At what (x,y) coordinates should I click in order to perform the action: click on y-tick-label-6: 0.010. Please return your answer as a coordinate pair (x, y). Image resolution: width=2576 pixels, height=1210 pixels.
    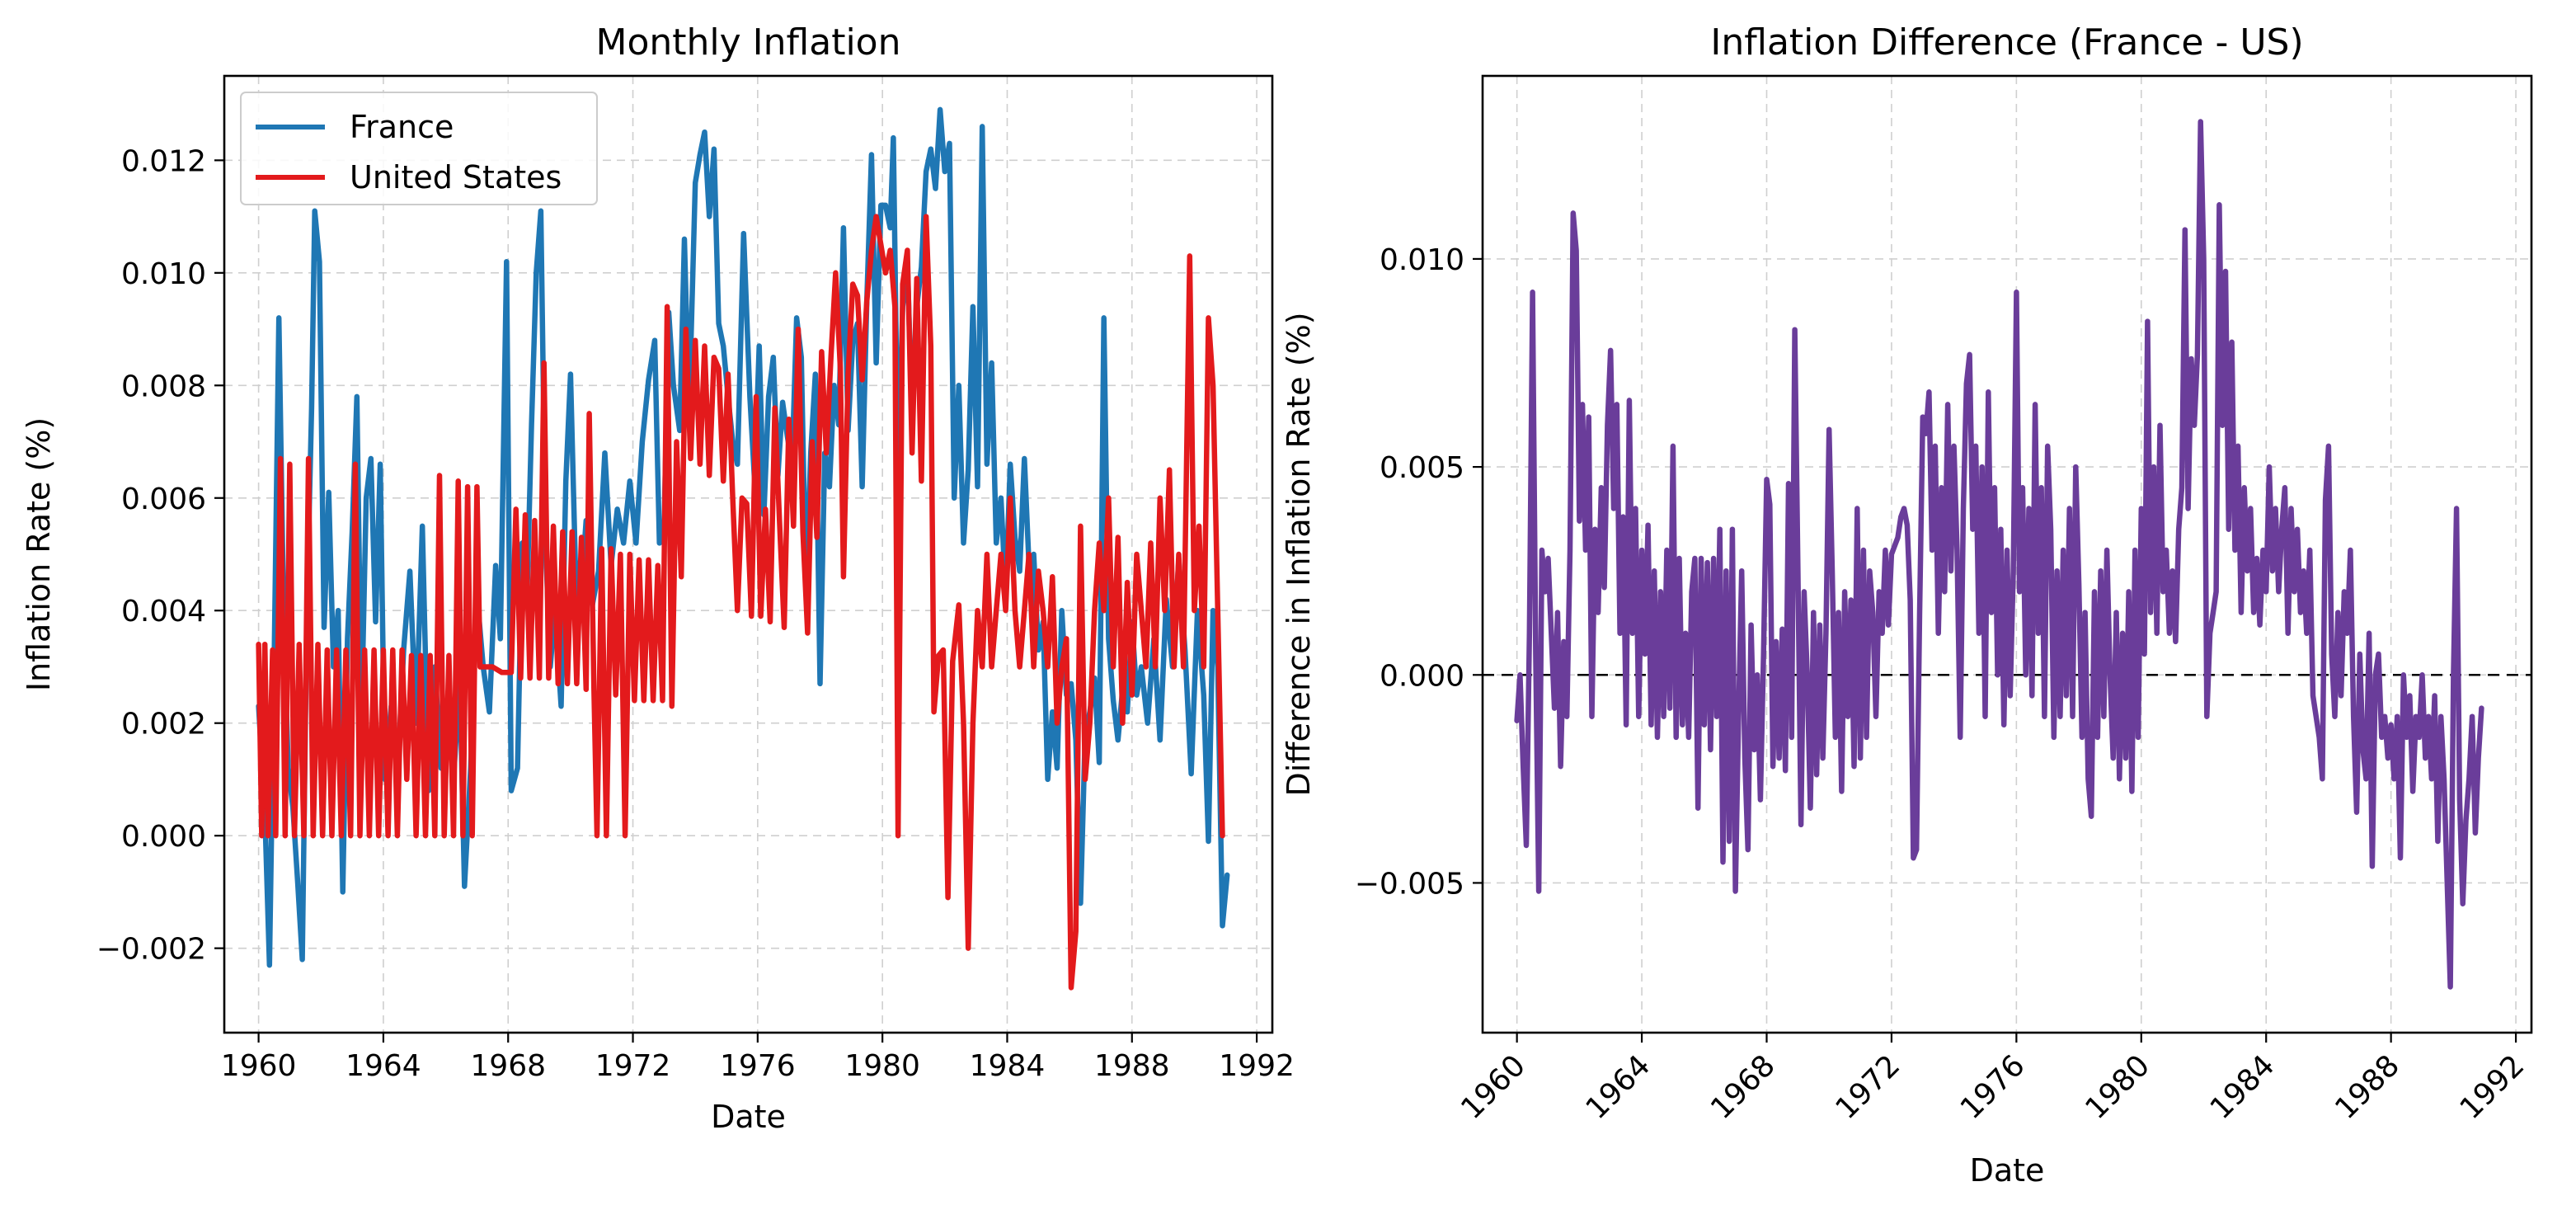
    Looking at the image, I should click on (163, 274).